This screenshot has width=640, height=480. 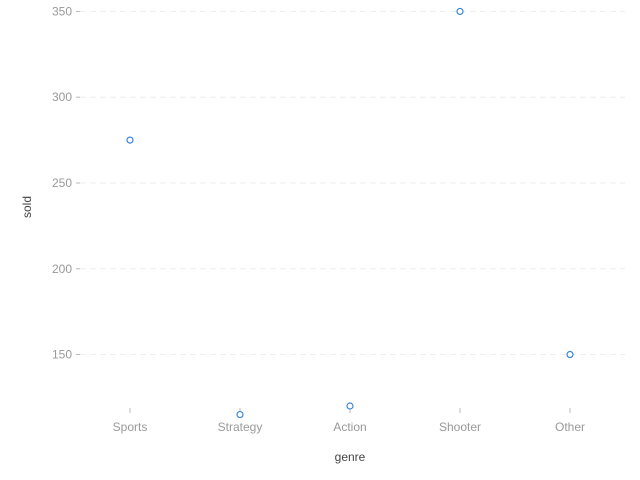 What do you see at coordinates (130, 427) in the screenshot?
I see `x-tick-label: Sports` at bounding box center [130, 427].